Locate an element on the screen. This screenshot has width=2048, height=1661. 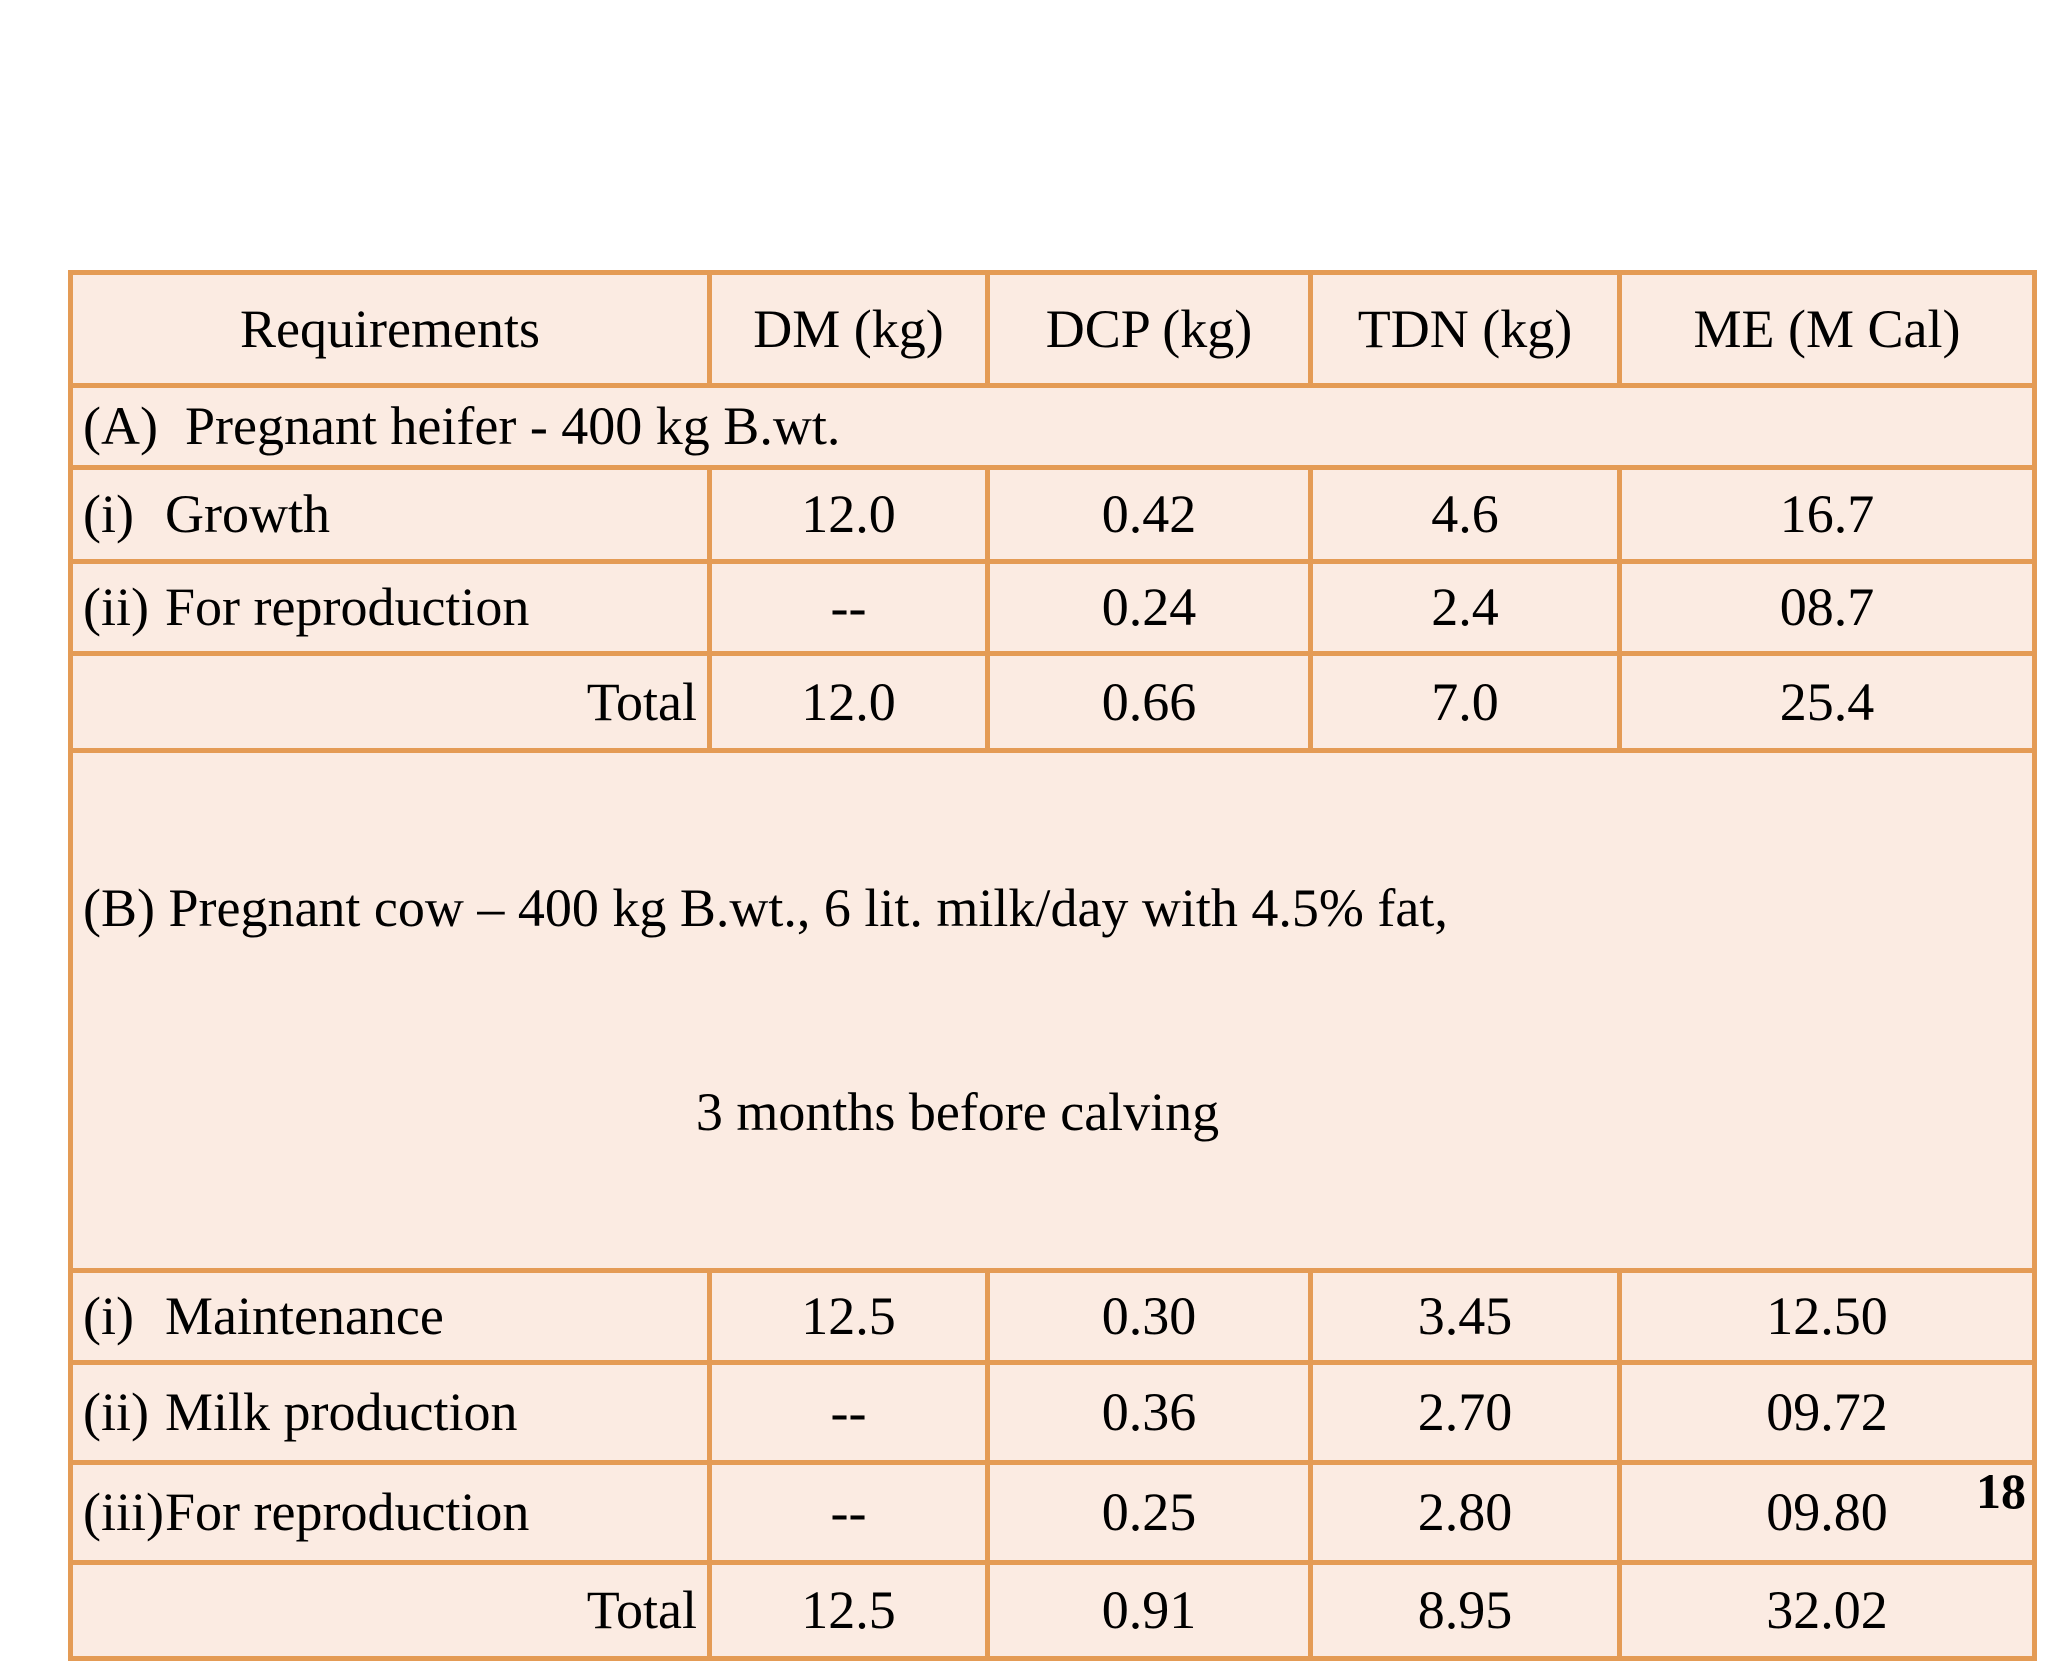
value-cell-me: 16.7 is located at coordinates (1827, 514).